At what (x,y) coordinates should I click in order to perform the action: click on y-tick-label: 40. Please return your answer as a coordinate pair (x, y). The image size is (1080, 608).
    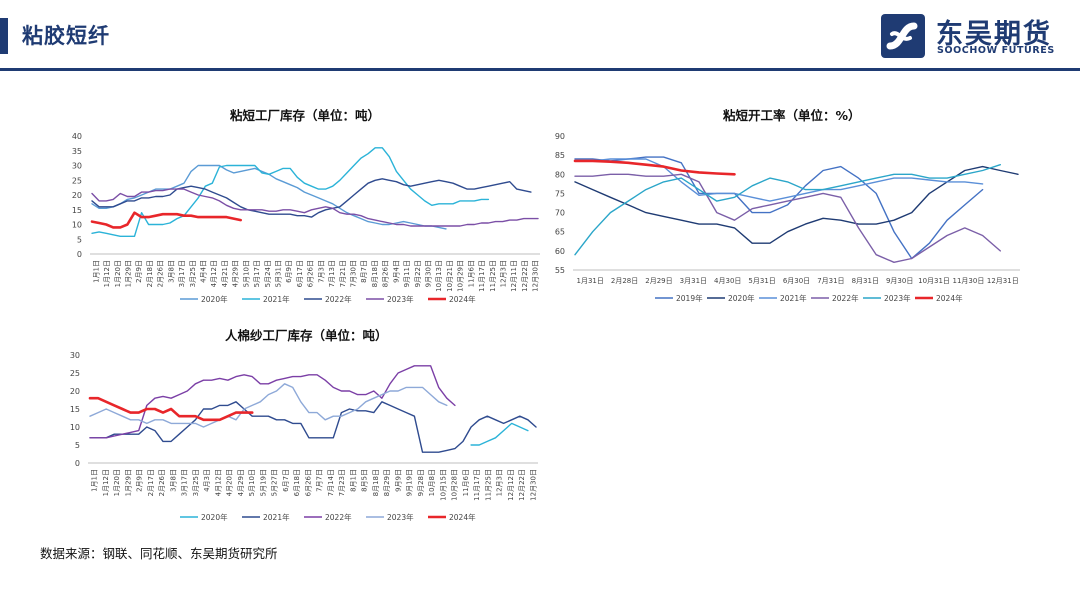
    Looking at the image, I should click on (77, 136).